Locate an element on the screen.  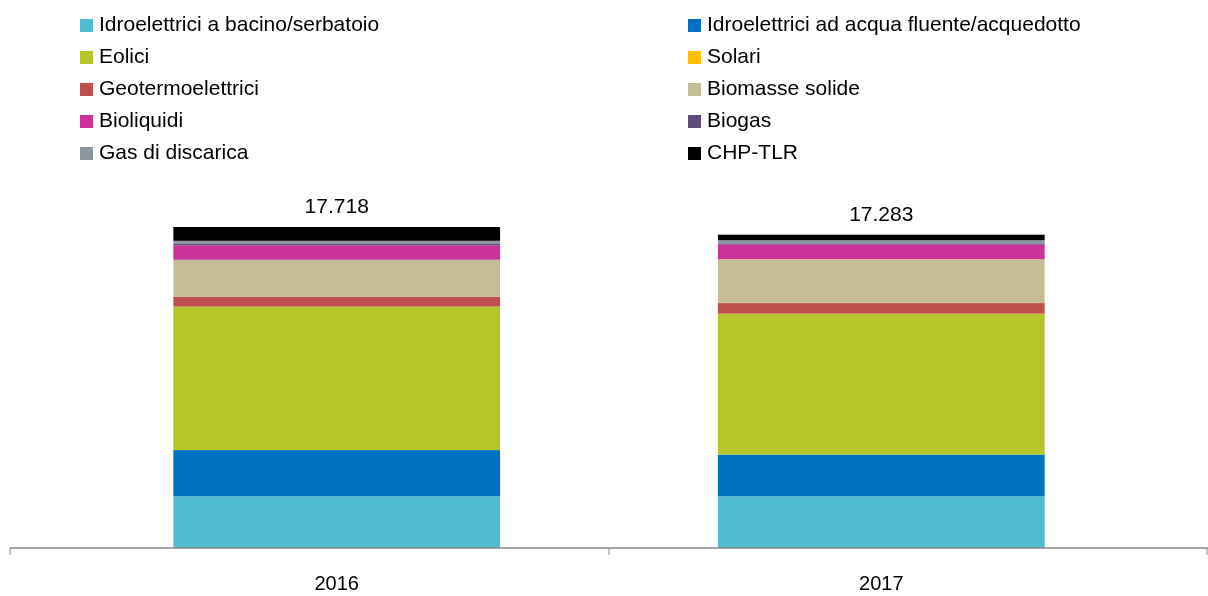
legend-label: CHP-TLR is located at coordinates (753, 151).